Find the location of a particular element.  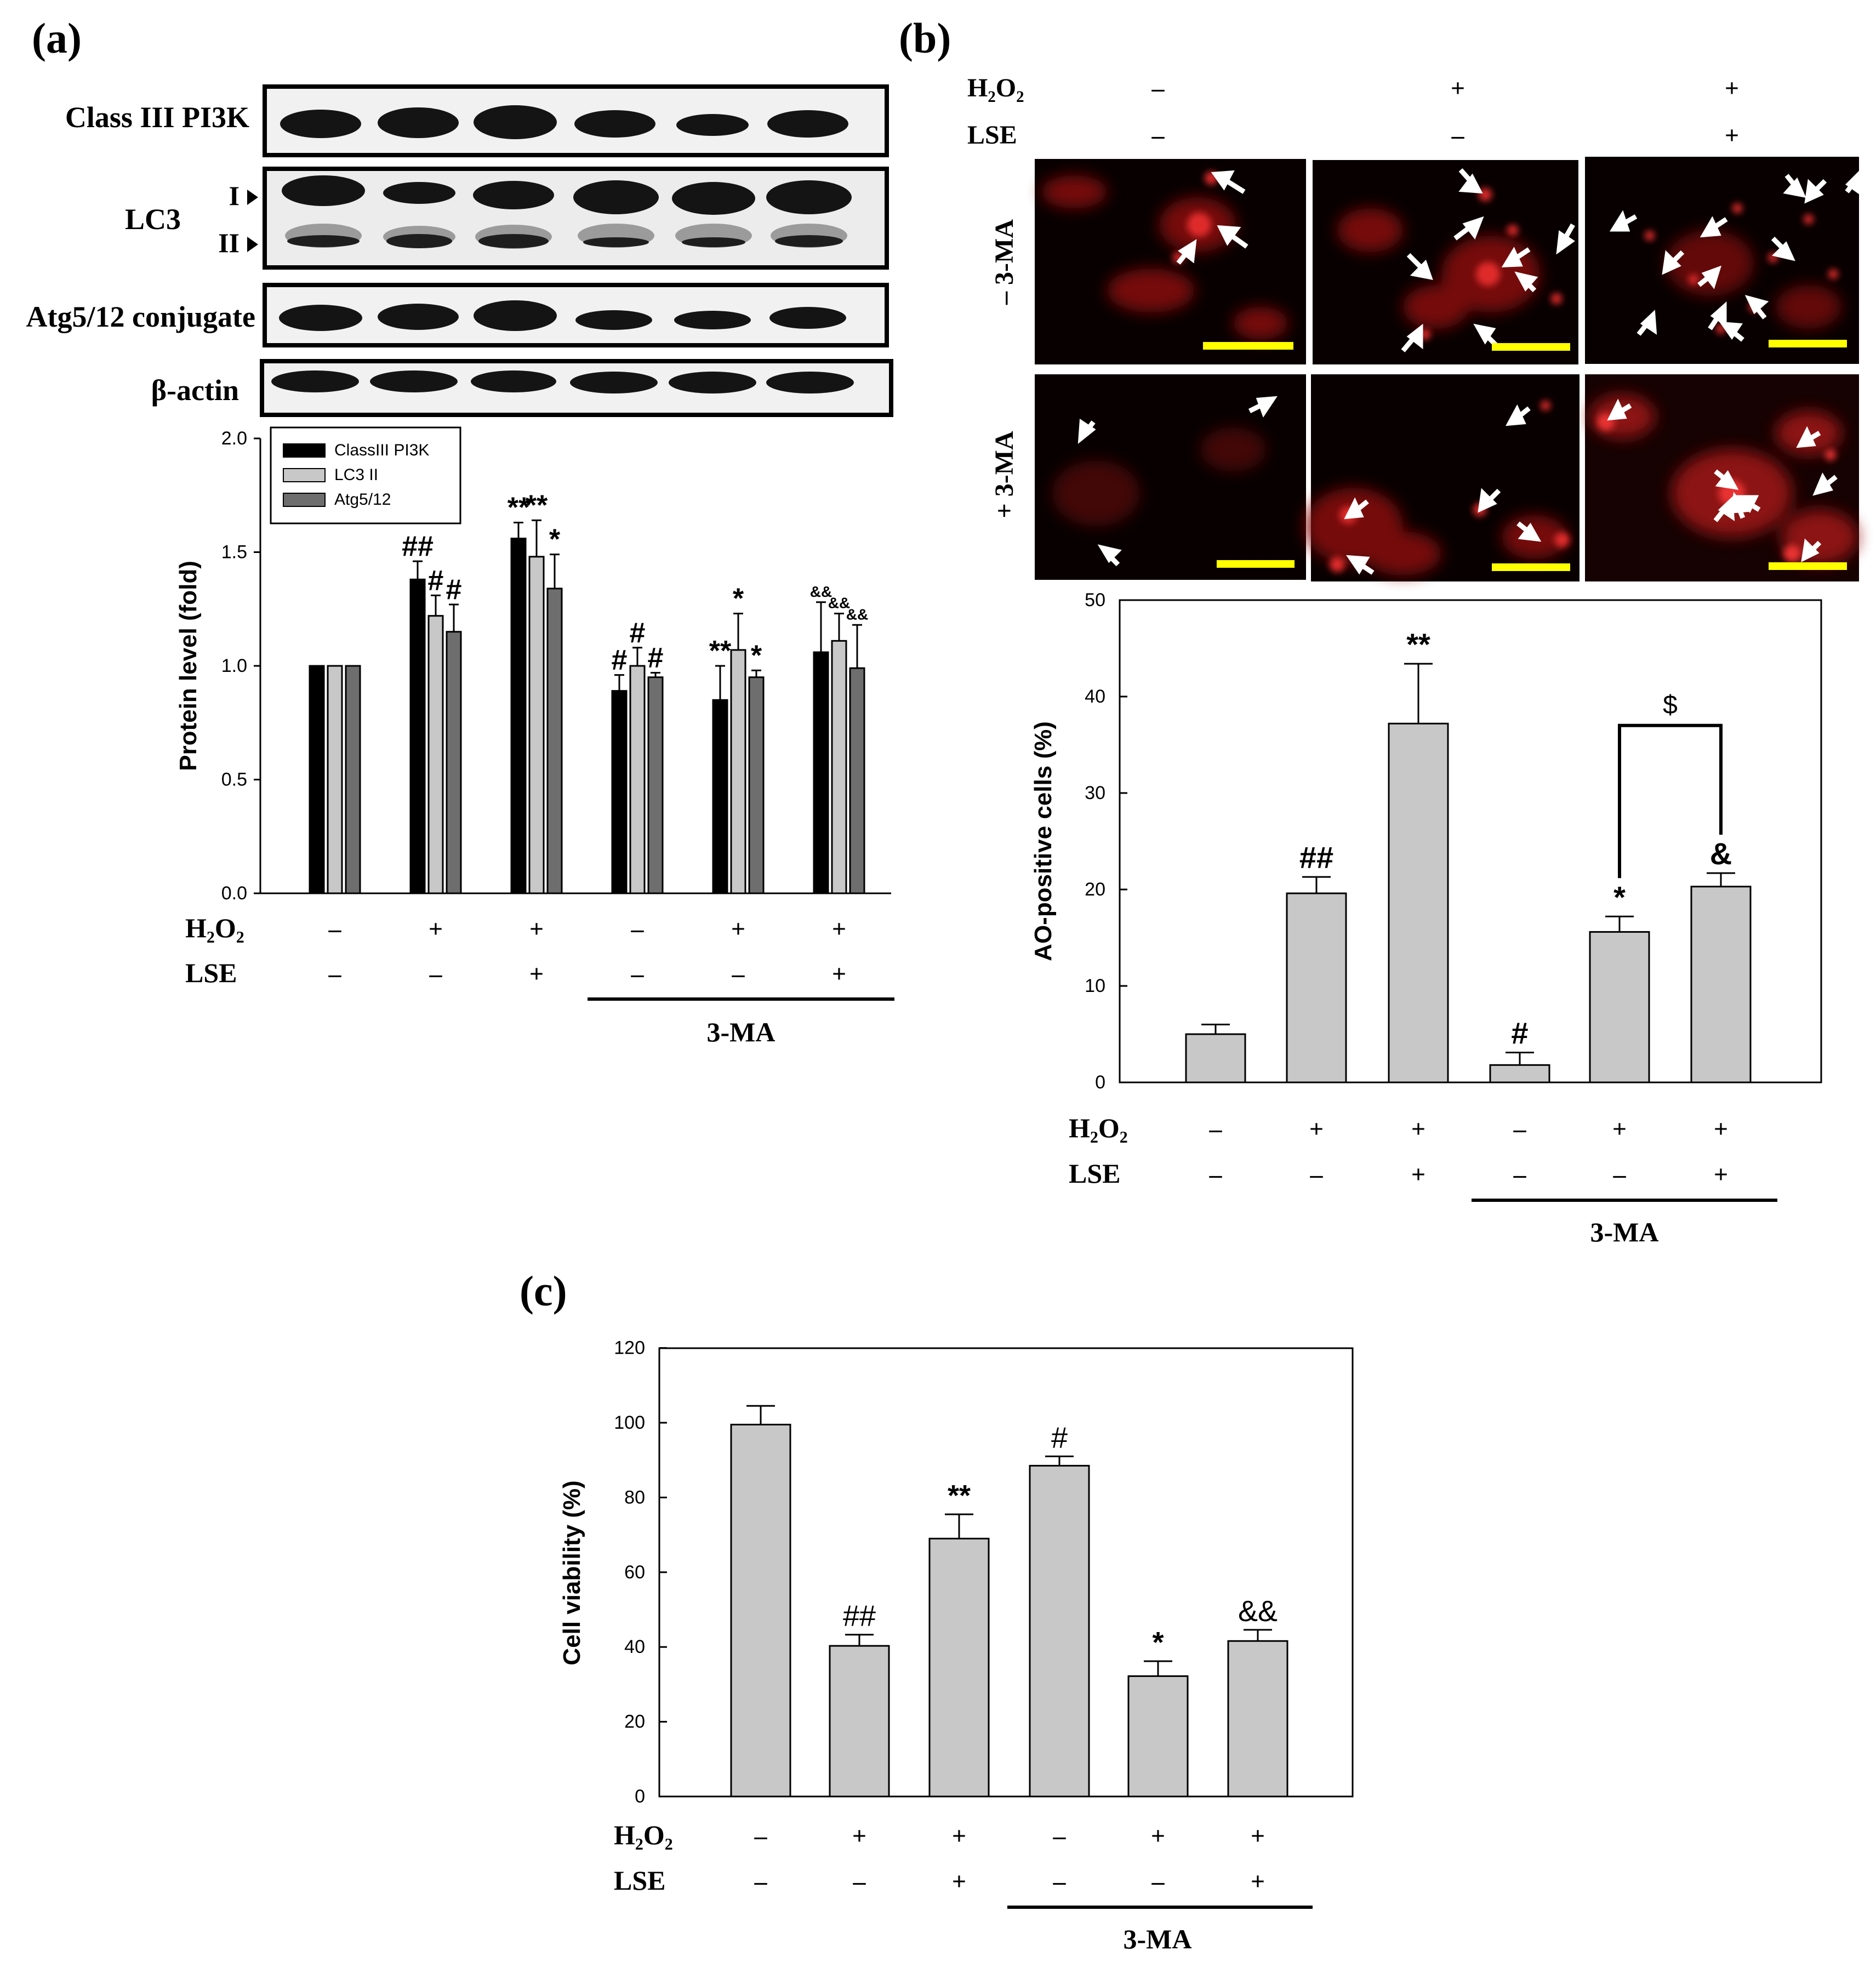

row-label-minus-3ma: – 3-MA is located at coordinates (1004, 262).